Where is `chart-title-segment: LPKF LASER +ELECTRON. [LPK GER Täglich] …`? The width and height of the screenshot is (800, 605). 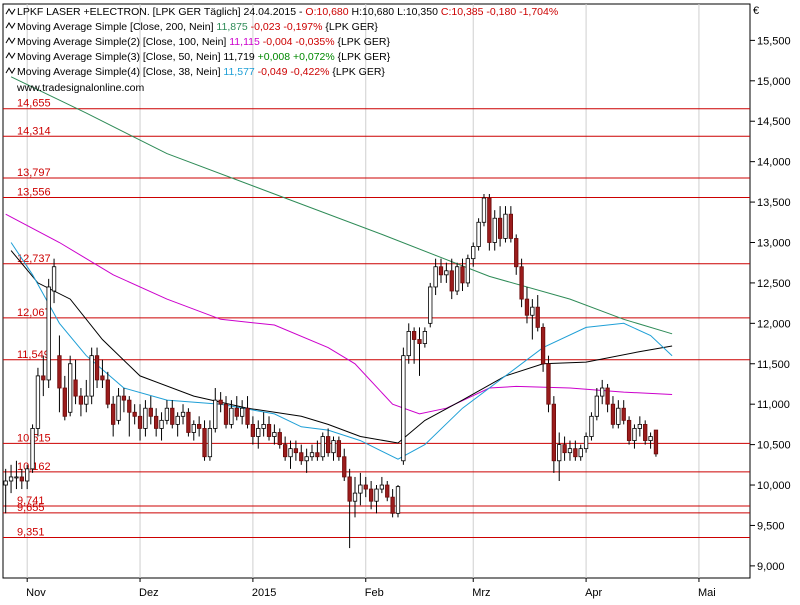
chart-title-segment: LPKF LASER +ELECTRON. [LPK GER Täglich] … is located at coordinates (161, 12).